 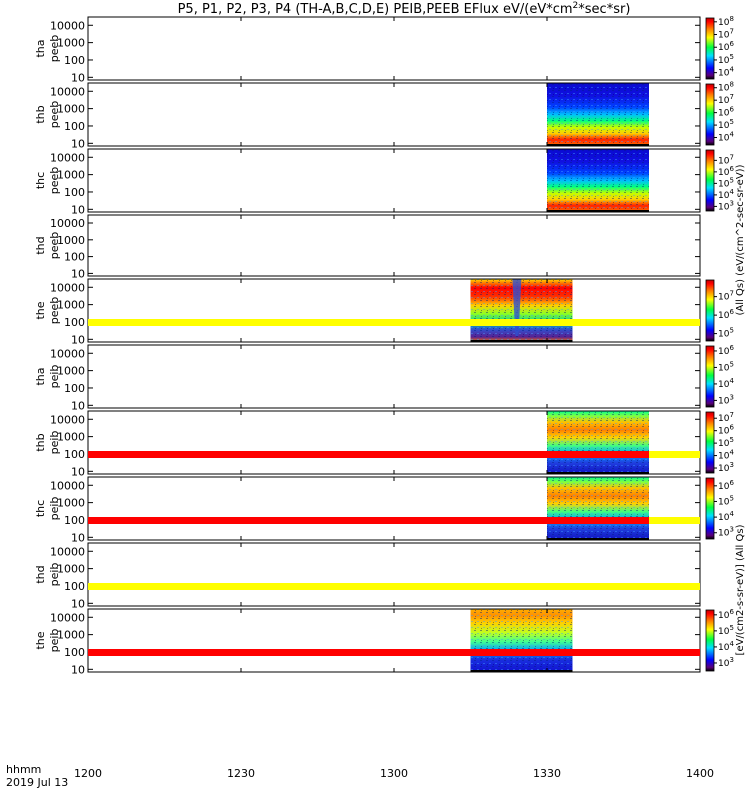 I want to click on colorbar-tha-peib: 10³ 10⁴ 10⁵ 10⁶, so click(x=719, y=376).